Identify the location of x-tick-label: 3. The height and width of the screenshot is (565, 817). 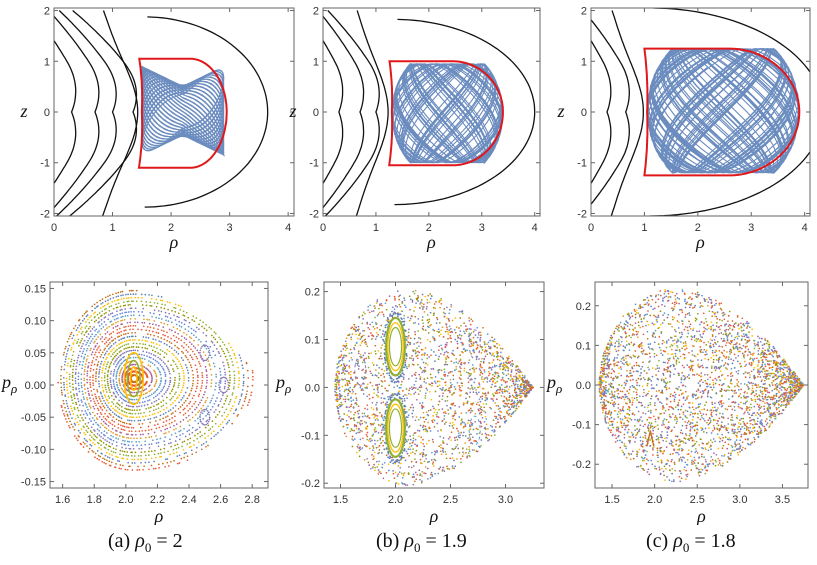
(482, 228).